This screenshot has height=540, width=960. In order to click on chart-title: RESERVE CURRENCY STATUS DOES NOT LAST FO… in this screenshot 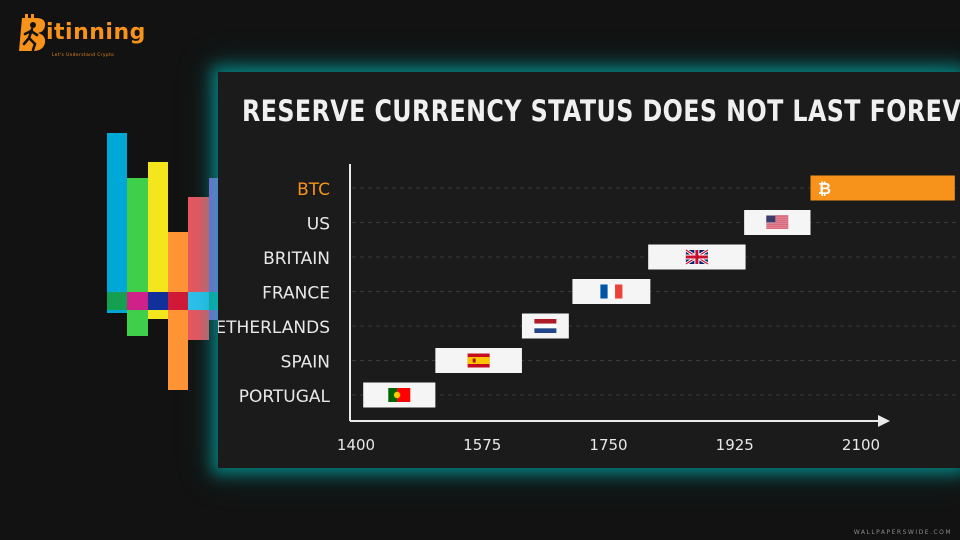, I will do `click(601, 111)`.